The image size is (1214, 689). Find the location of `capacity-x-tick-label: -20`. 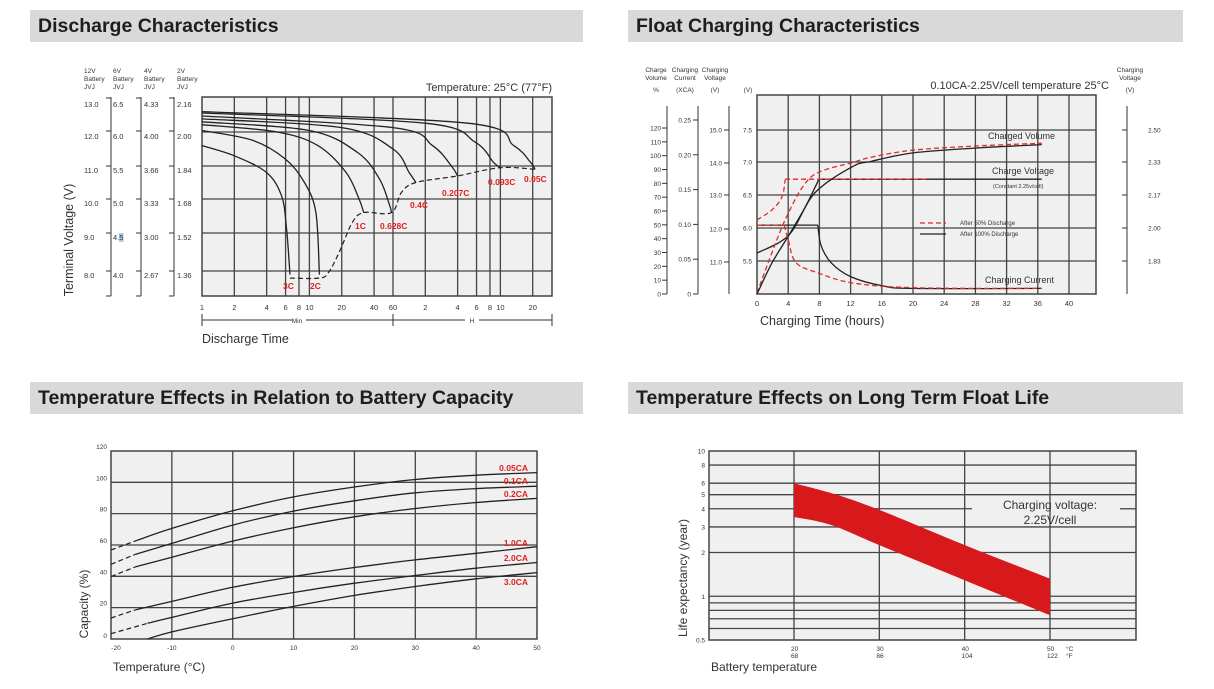

capacity-x-tick-label: -20 is located at coordinates (116, 648).